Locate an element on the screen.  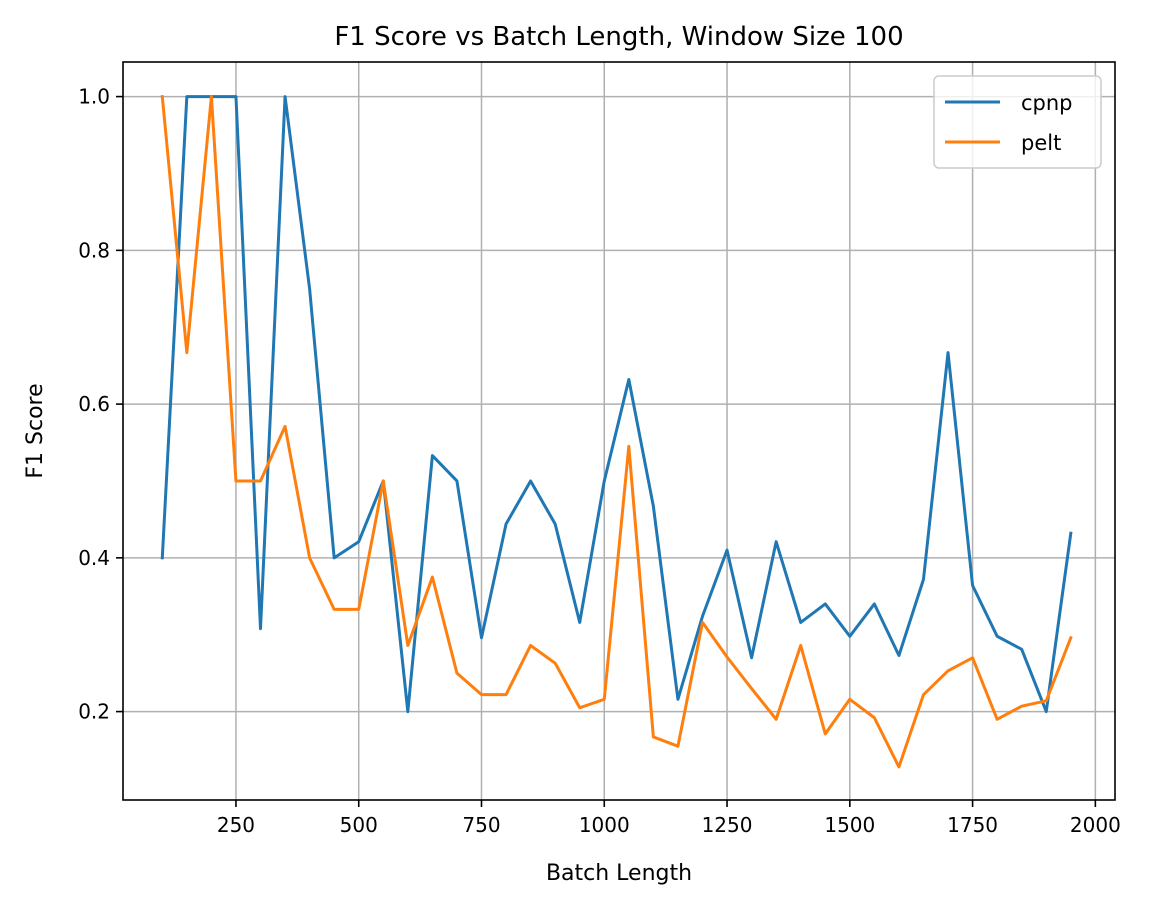
legend-box is located at coordinates (1017, 122).